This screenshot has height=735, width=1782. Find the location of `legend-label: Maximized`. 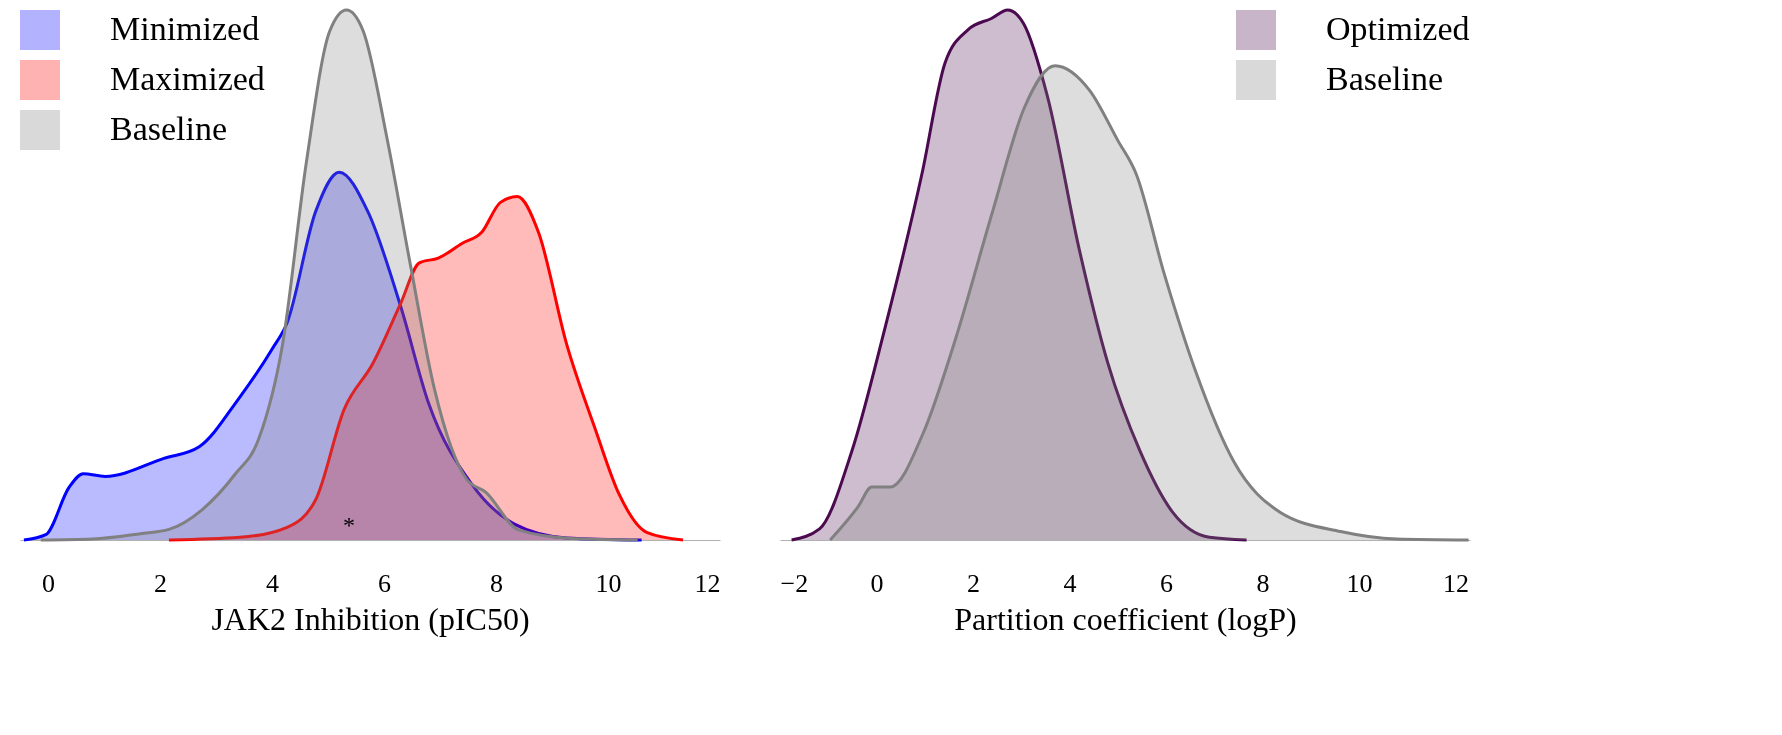

legend-label: Maximized is located at coordinates (187, 78).